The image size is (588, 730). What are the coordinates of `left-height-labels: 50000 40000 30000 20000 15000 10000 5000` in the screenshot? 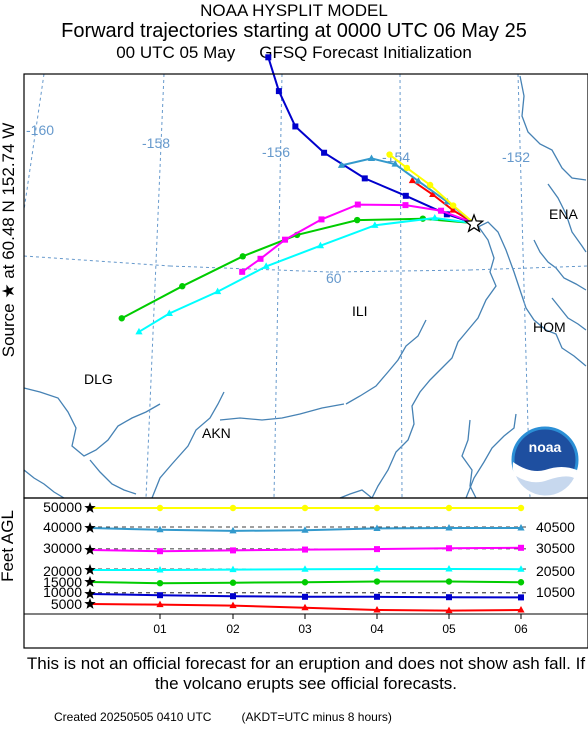 It's located at (62, 555).